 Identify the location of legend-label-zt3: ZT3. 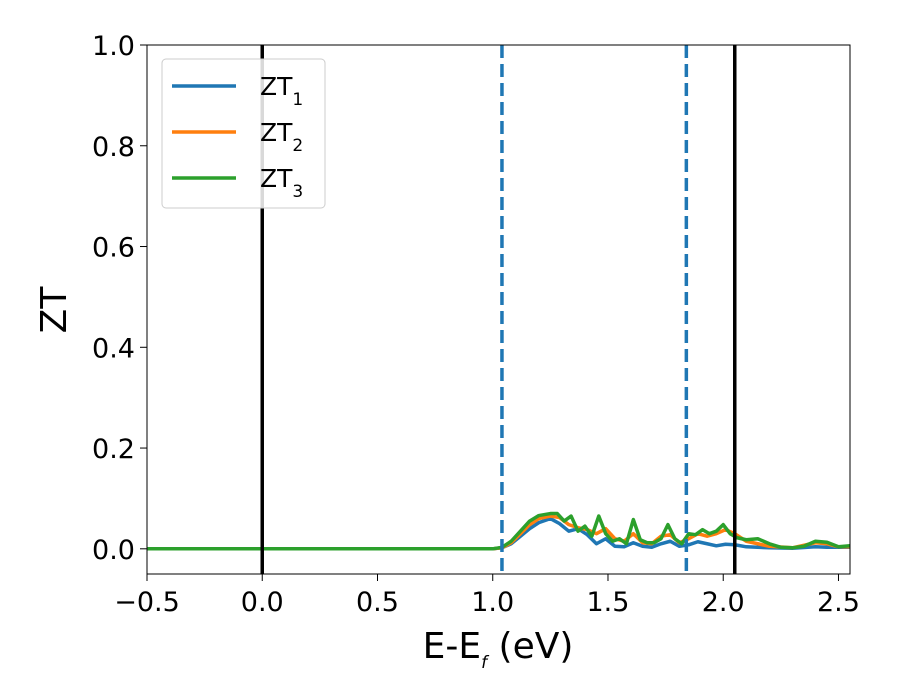
(281, 183).